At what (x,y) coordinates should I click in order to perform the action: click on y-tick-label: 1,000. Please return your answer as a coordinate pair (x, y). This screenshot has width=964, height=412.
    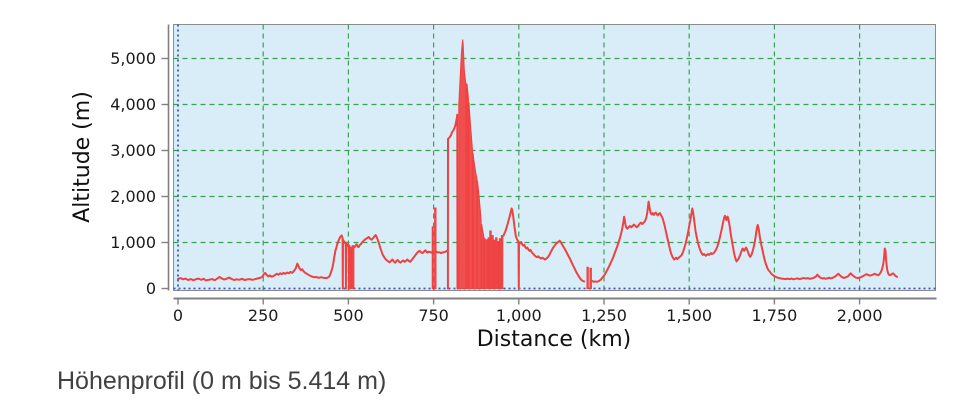
    Looking at the image, I should click on (133, 242).